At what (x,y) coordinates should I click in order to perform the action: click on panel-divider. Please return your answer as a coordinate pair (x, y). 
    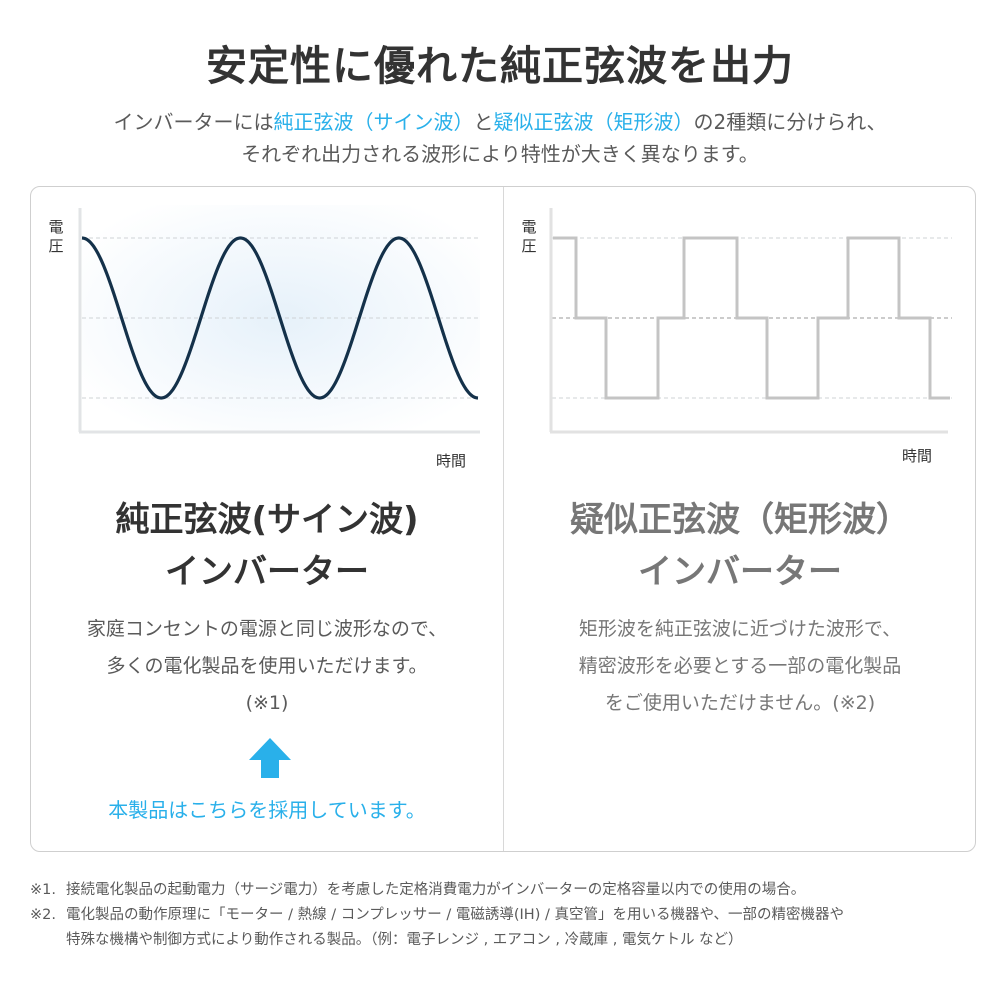
    Looking at the image, I should click on (503, 519).